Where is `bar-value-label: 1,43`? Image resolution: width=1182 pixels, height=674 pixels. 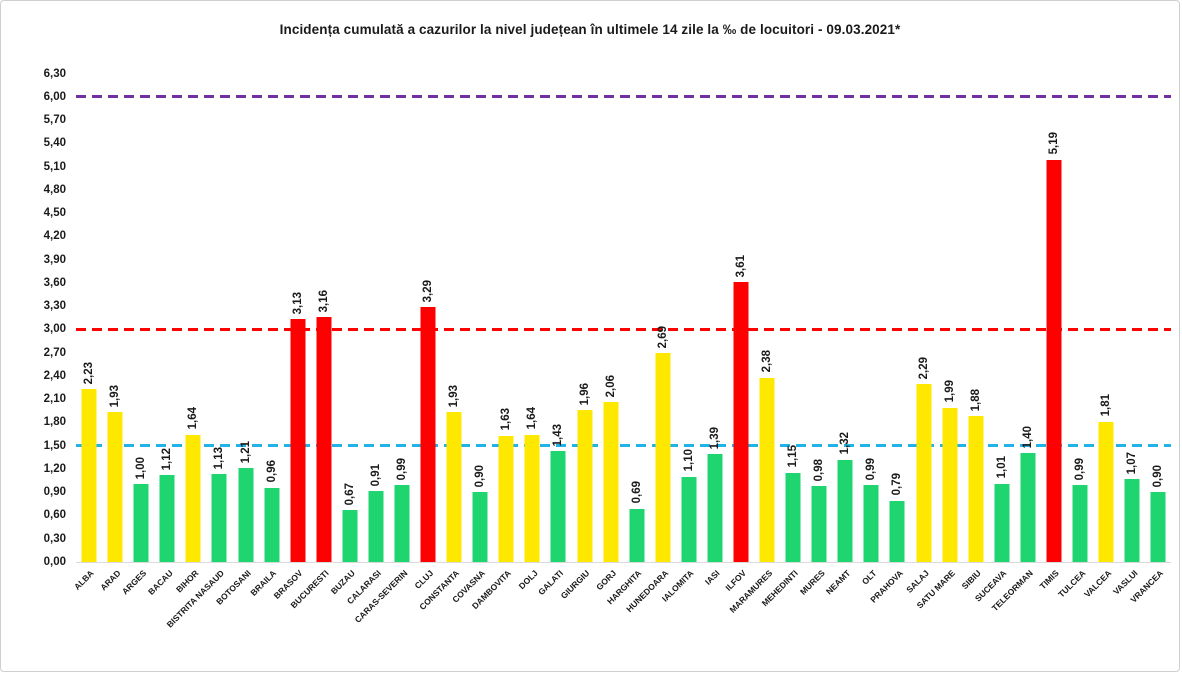 bar-value-label: 1,43 is located at coordinates (558, 435).